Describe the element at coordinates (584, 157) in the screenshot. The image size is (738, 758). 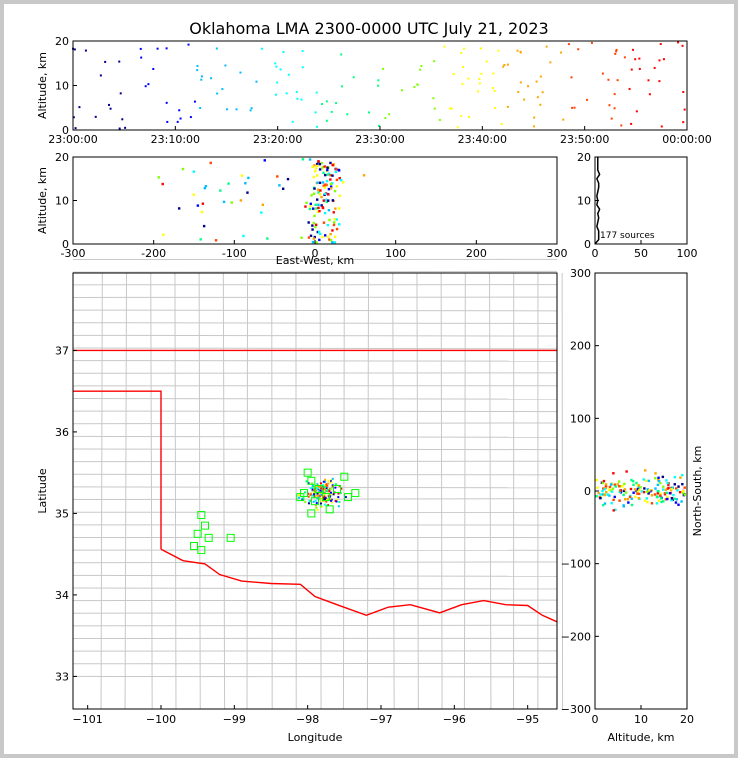
I see `altitude-tick-label: 20` at that location.